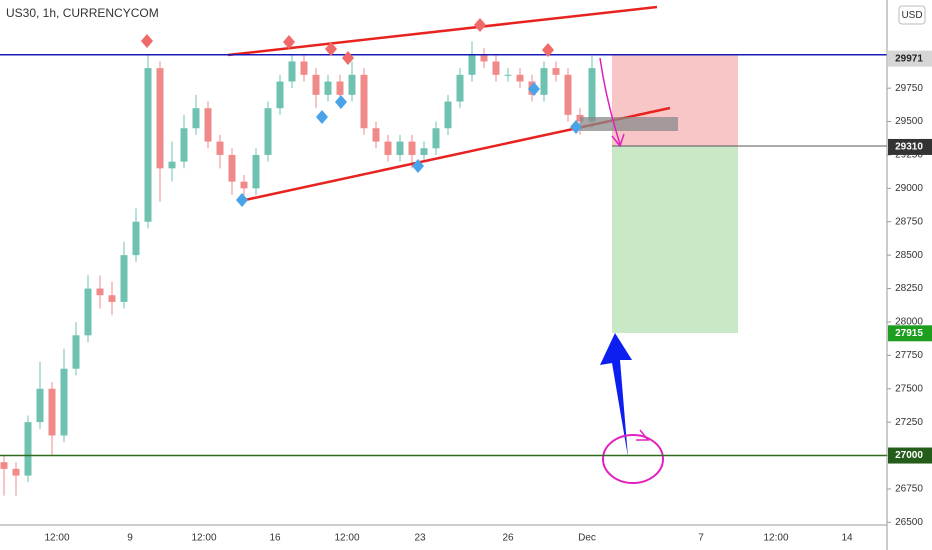  I want to click on y-tick-label: 28750, so click(909, 221).